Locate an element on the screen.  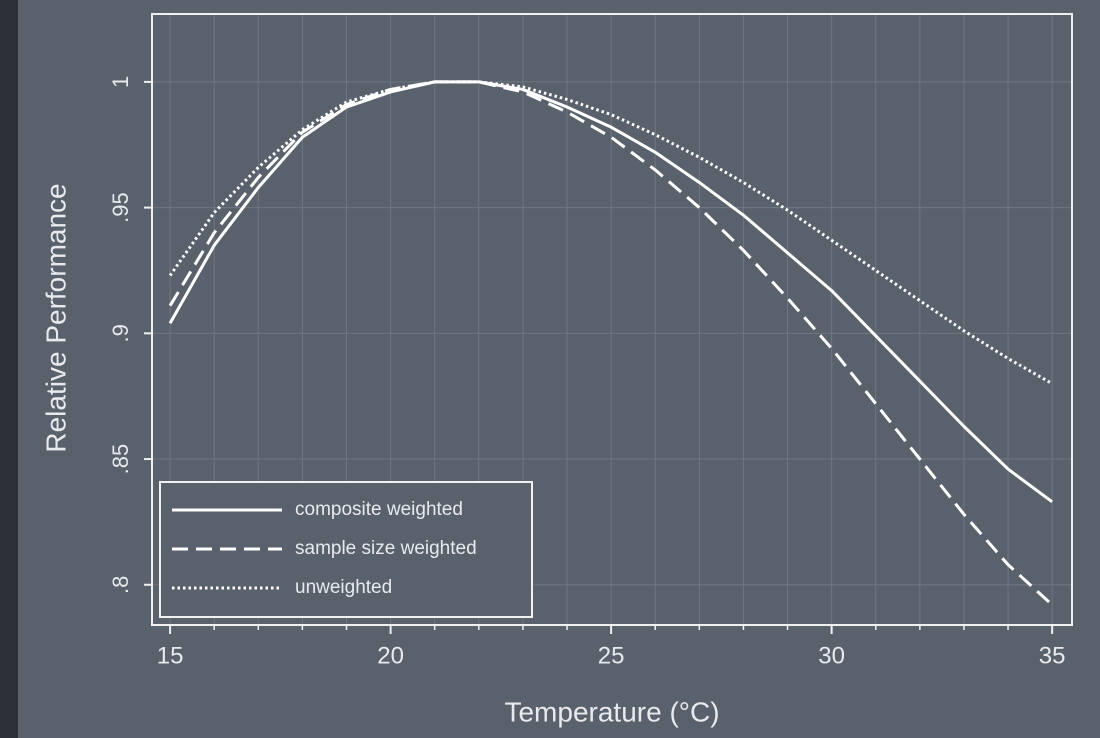
legend-label: unweighted is located at coordinates (343, 587).